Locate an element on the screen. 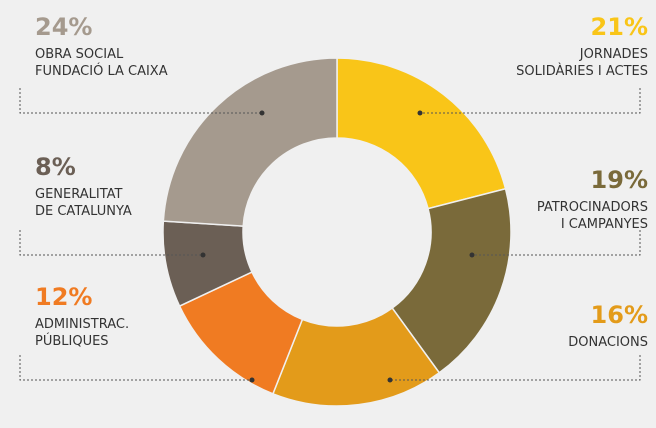  value-label: 8% is located at coordinates (55, 167).